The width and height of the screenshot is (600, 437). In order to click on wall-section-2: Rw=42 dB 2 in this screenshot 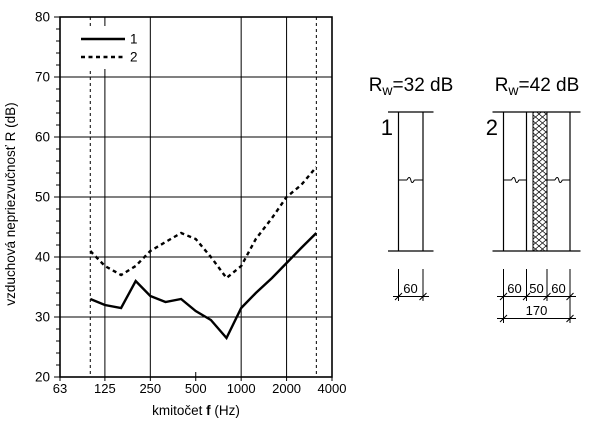, I will do `click(533, 199)`.